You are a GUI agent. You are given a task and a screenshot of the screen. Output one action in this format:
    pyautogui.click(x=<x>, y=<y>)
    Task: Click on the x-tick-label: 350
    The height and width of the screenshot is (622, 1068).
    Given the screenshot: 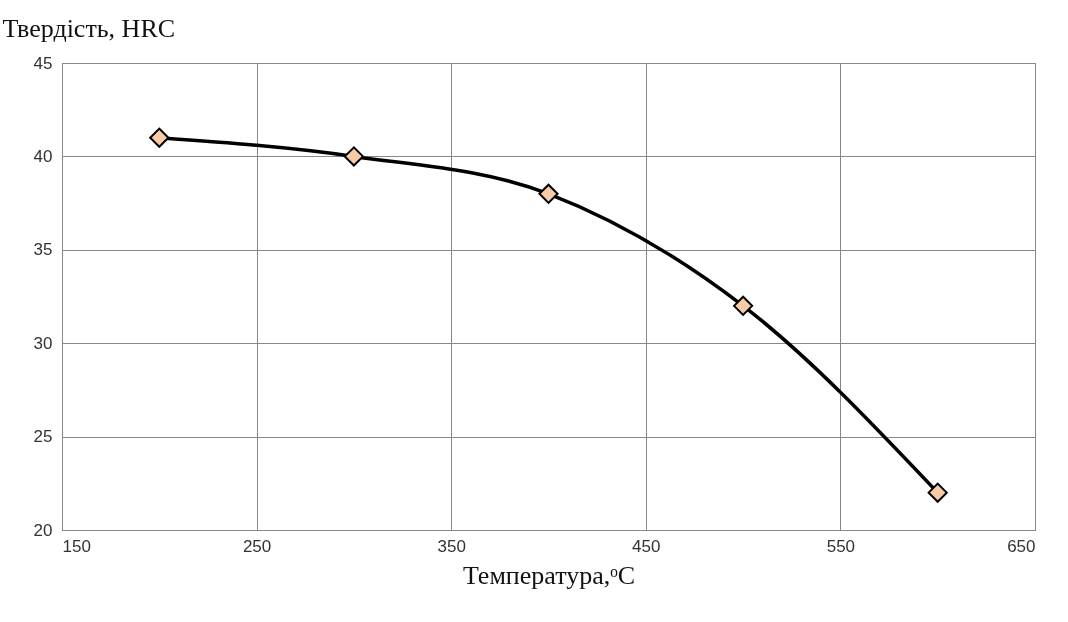 What is the action you would take?
    pyautogui.click(x=451, y=546)
    